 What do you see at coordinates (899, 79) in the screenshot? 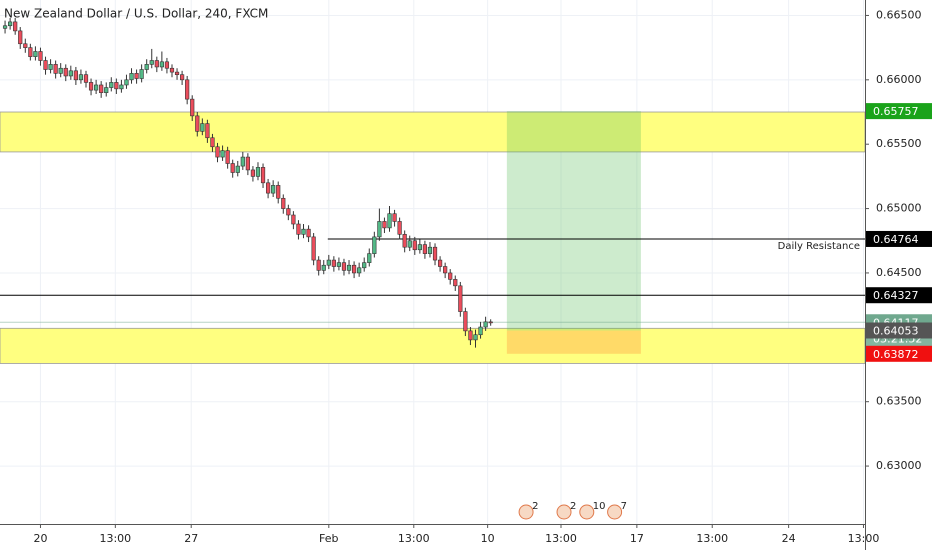
I see `y-tick-label: 0.66000` at bounding box center [899, 79].